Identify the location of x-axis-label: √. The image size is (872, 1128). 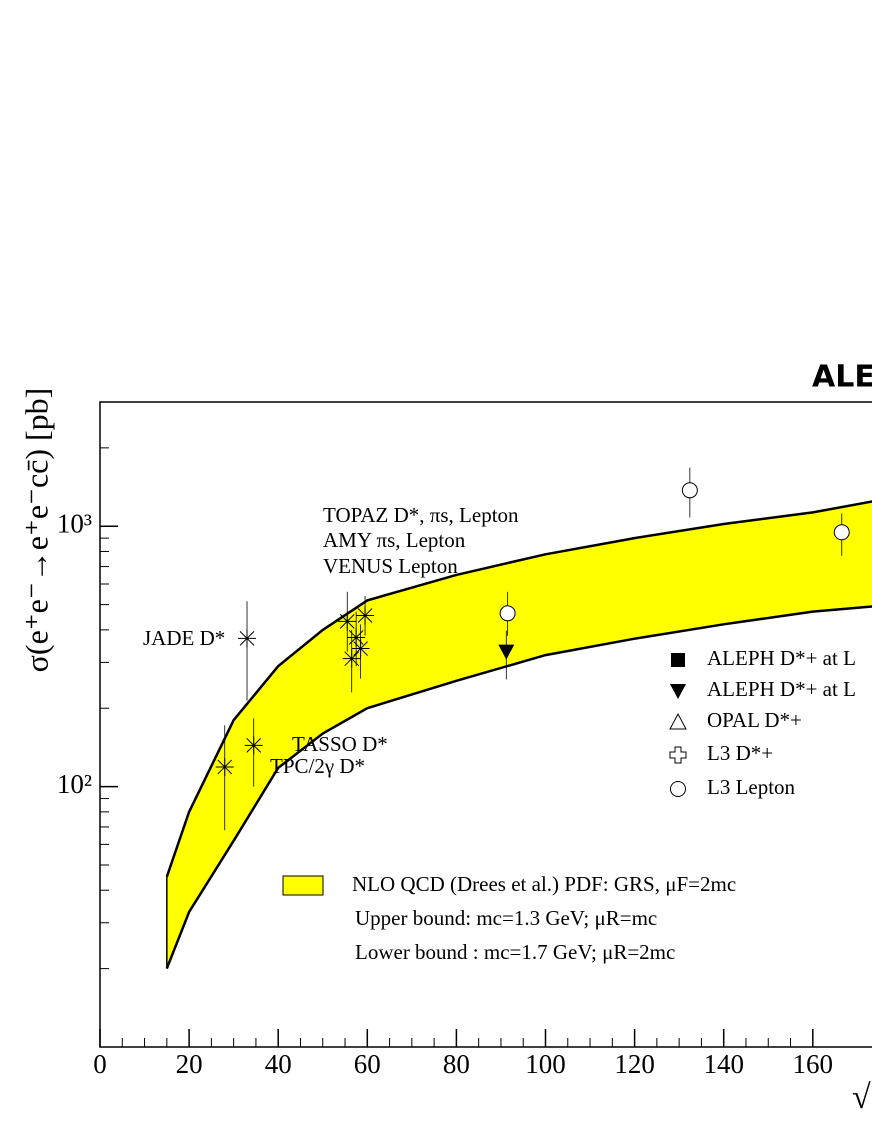
(861, 1097).